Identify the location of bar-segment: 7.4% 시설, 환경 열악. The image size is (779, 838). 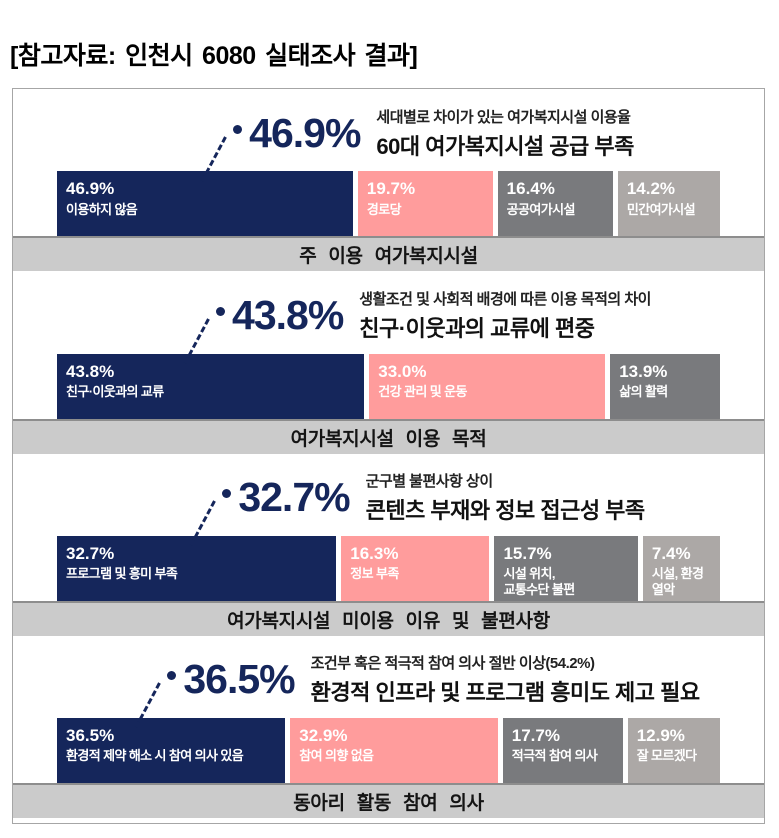
(681, 568).